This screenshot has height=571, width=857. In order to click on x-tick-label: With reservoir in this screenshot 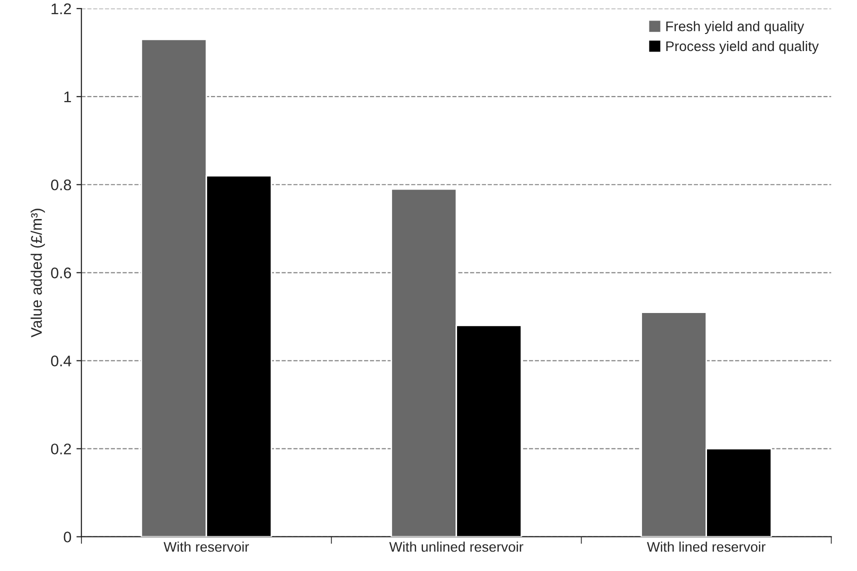, I will do `click(206, 547)`.